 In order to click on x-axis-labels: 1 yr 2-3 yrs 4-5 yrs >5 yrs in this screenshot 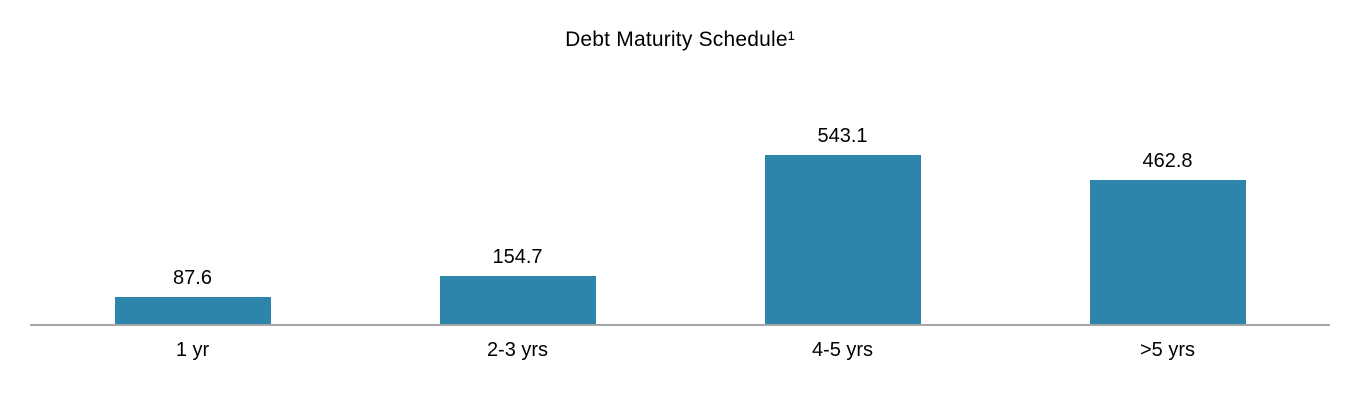, I will do `click(680, 350)`.